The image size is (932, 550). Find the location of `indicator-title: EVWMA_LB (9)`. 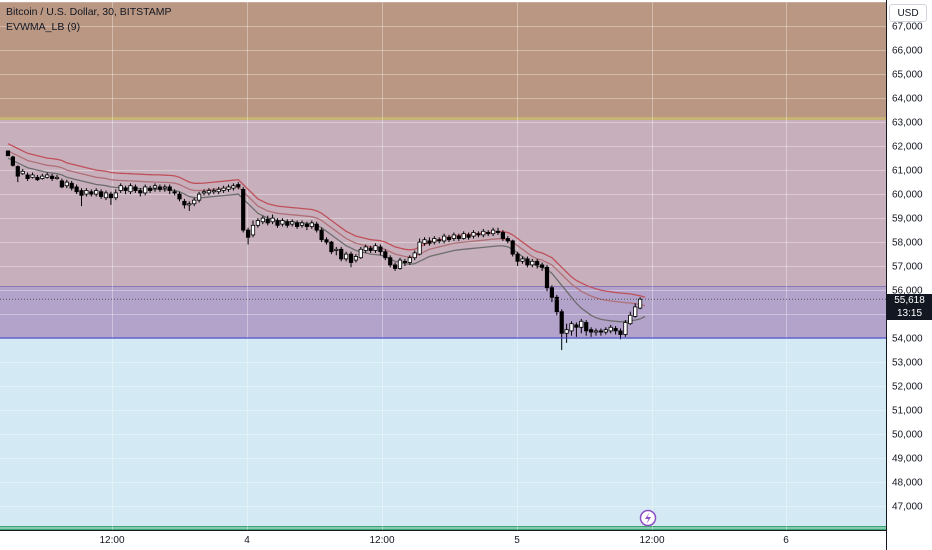

indicator-title: EVWMA_LB (9) is located at coordinates (43, 27).